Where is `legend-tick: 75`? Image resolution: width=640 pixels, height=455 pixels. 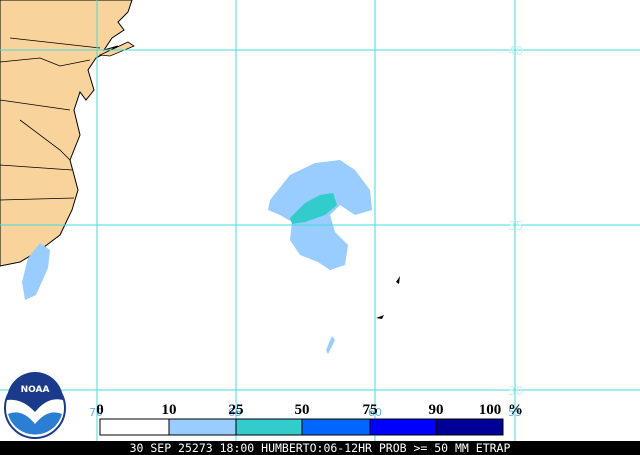
legend-tick: 75 is located at coordinates (370, 410).